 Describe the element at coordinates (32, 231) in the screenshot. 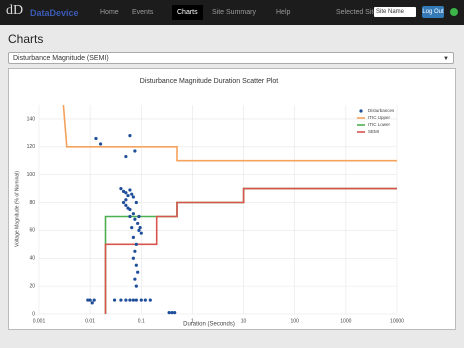

I see `y-tick-label: 60` at that location.